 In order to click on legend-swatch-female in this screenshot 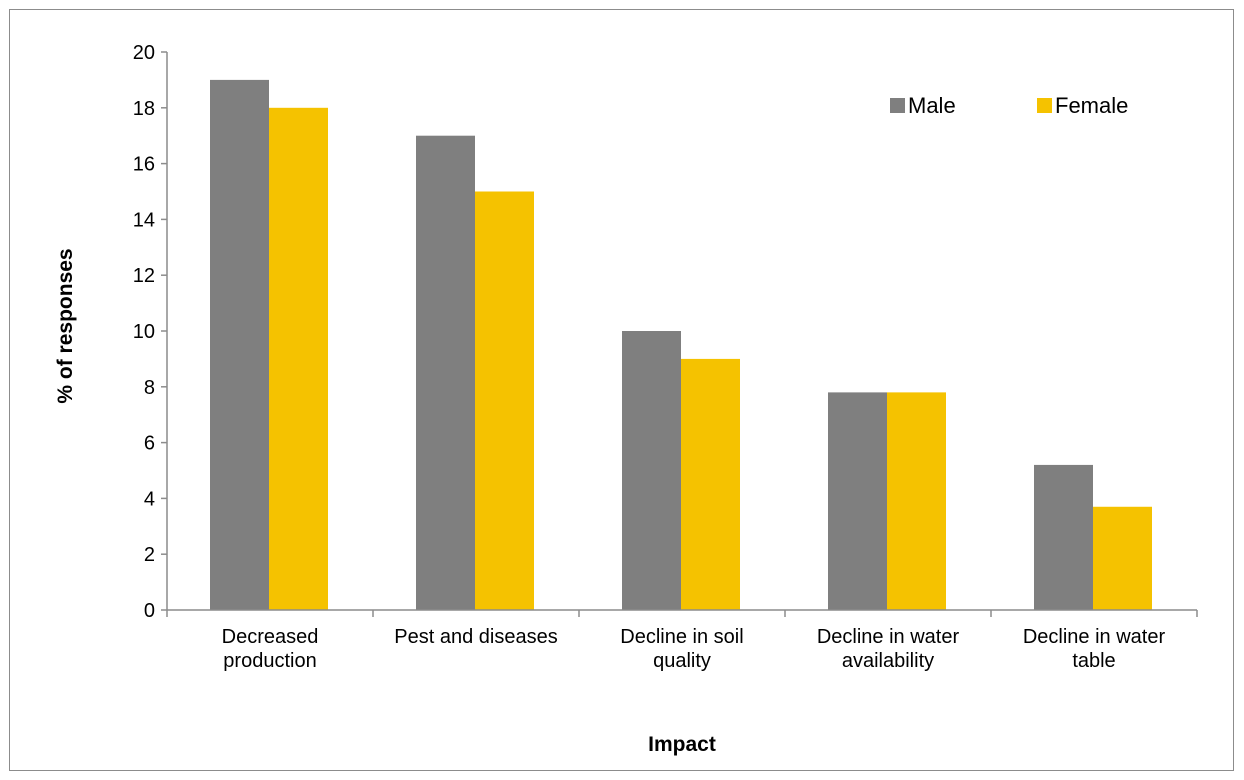, I will do `click(1044, 105)`.